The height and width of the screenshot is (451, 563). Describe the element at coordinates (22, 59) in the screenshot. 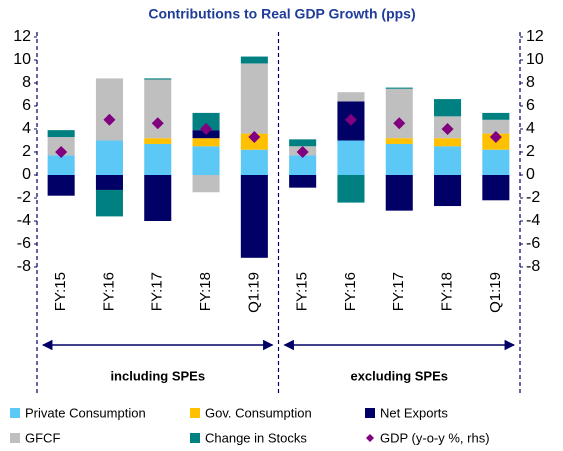

I see `y-tick-label: 10` at that location.